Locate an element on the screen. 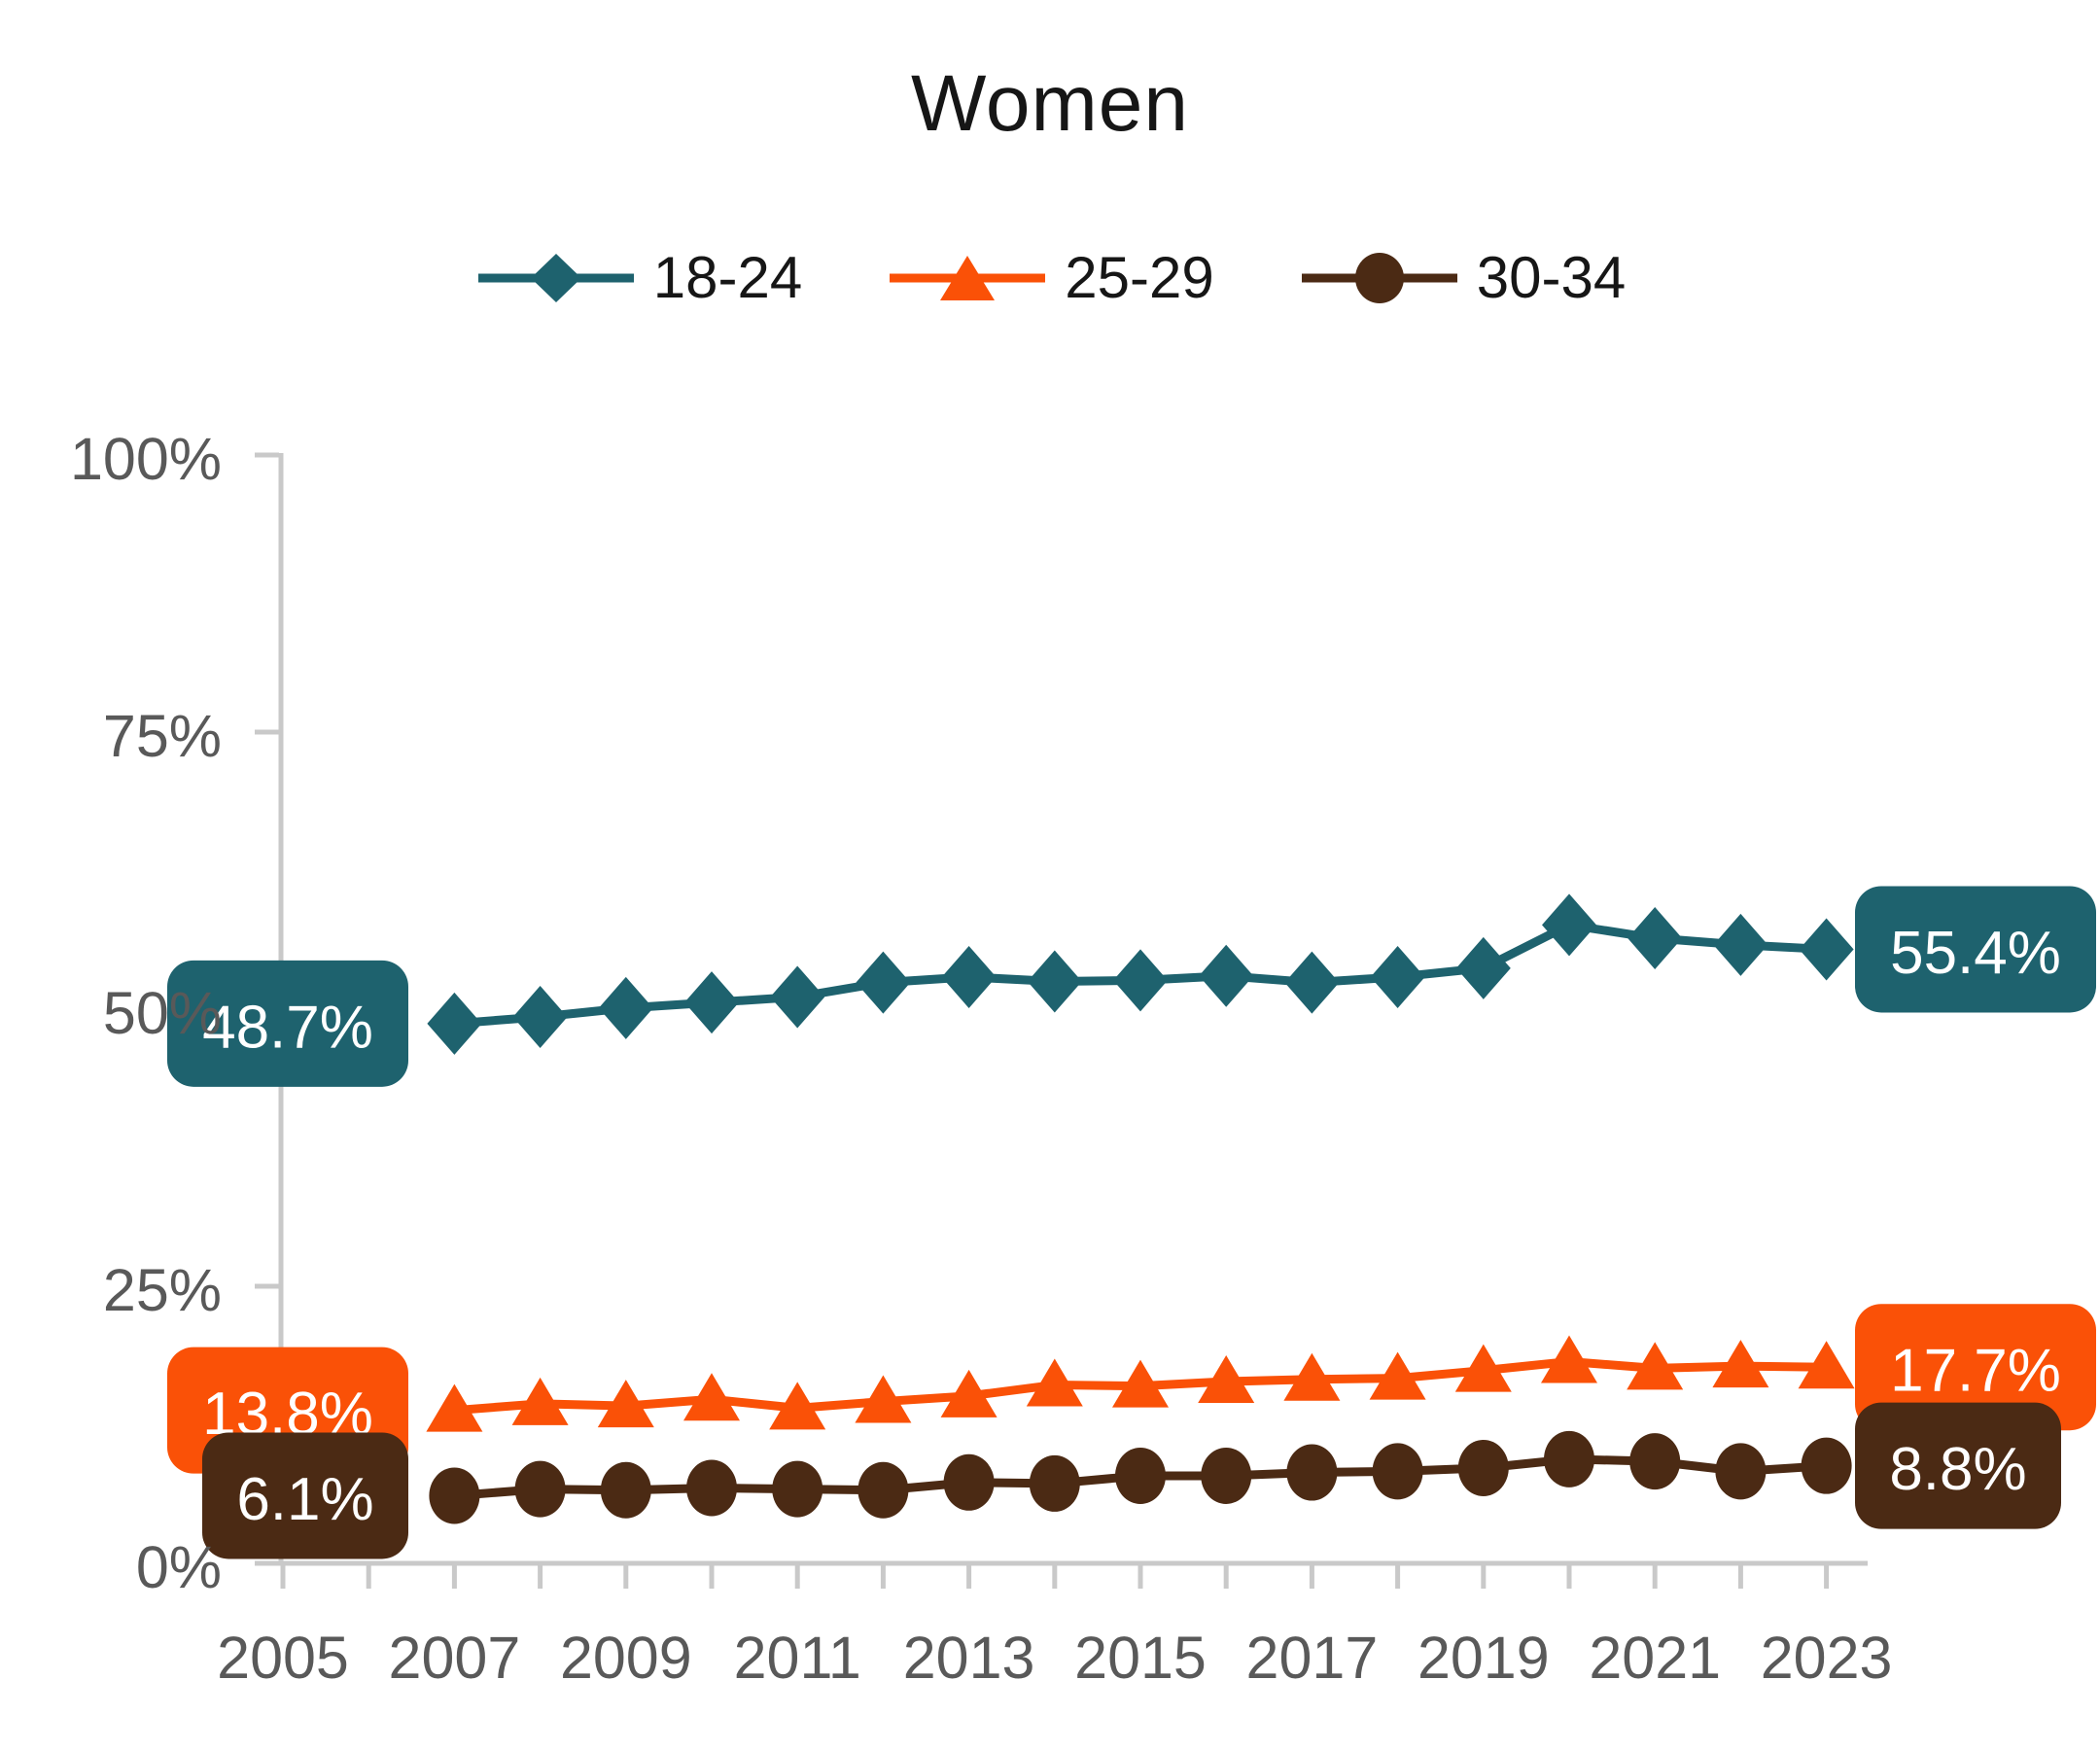  legend-label: 25-29 is located at coordinates (1139, 277).